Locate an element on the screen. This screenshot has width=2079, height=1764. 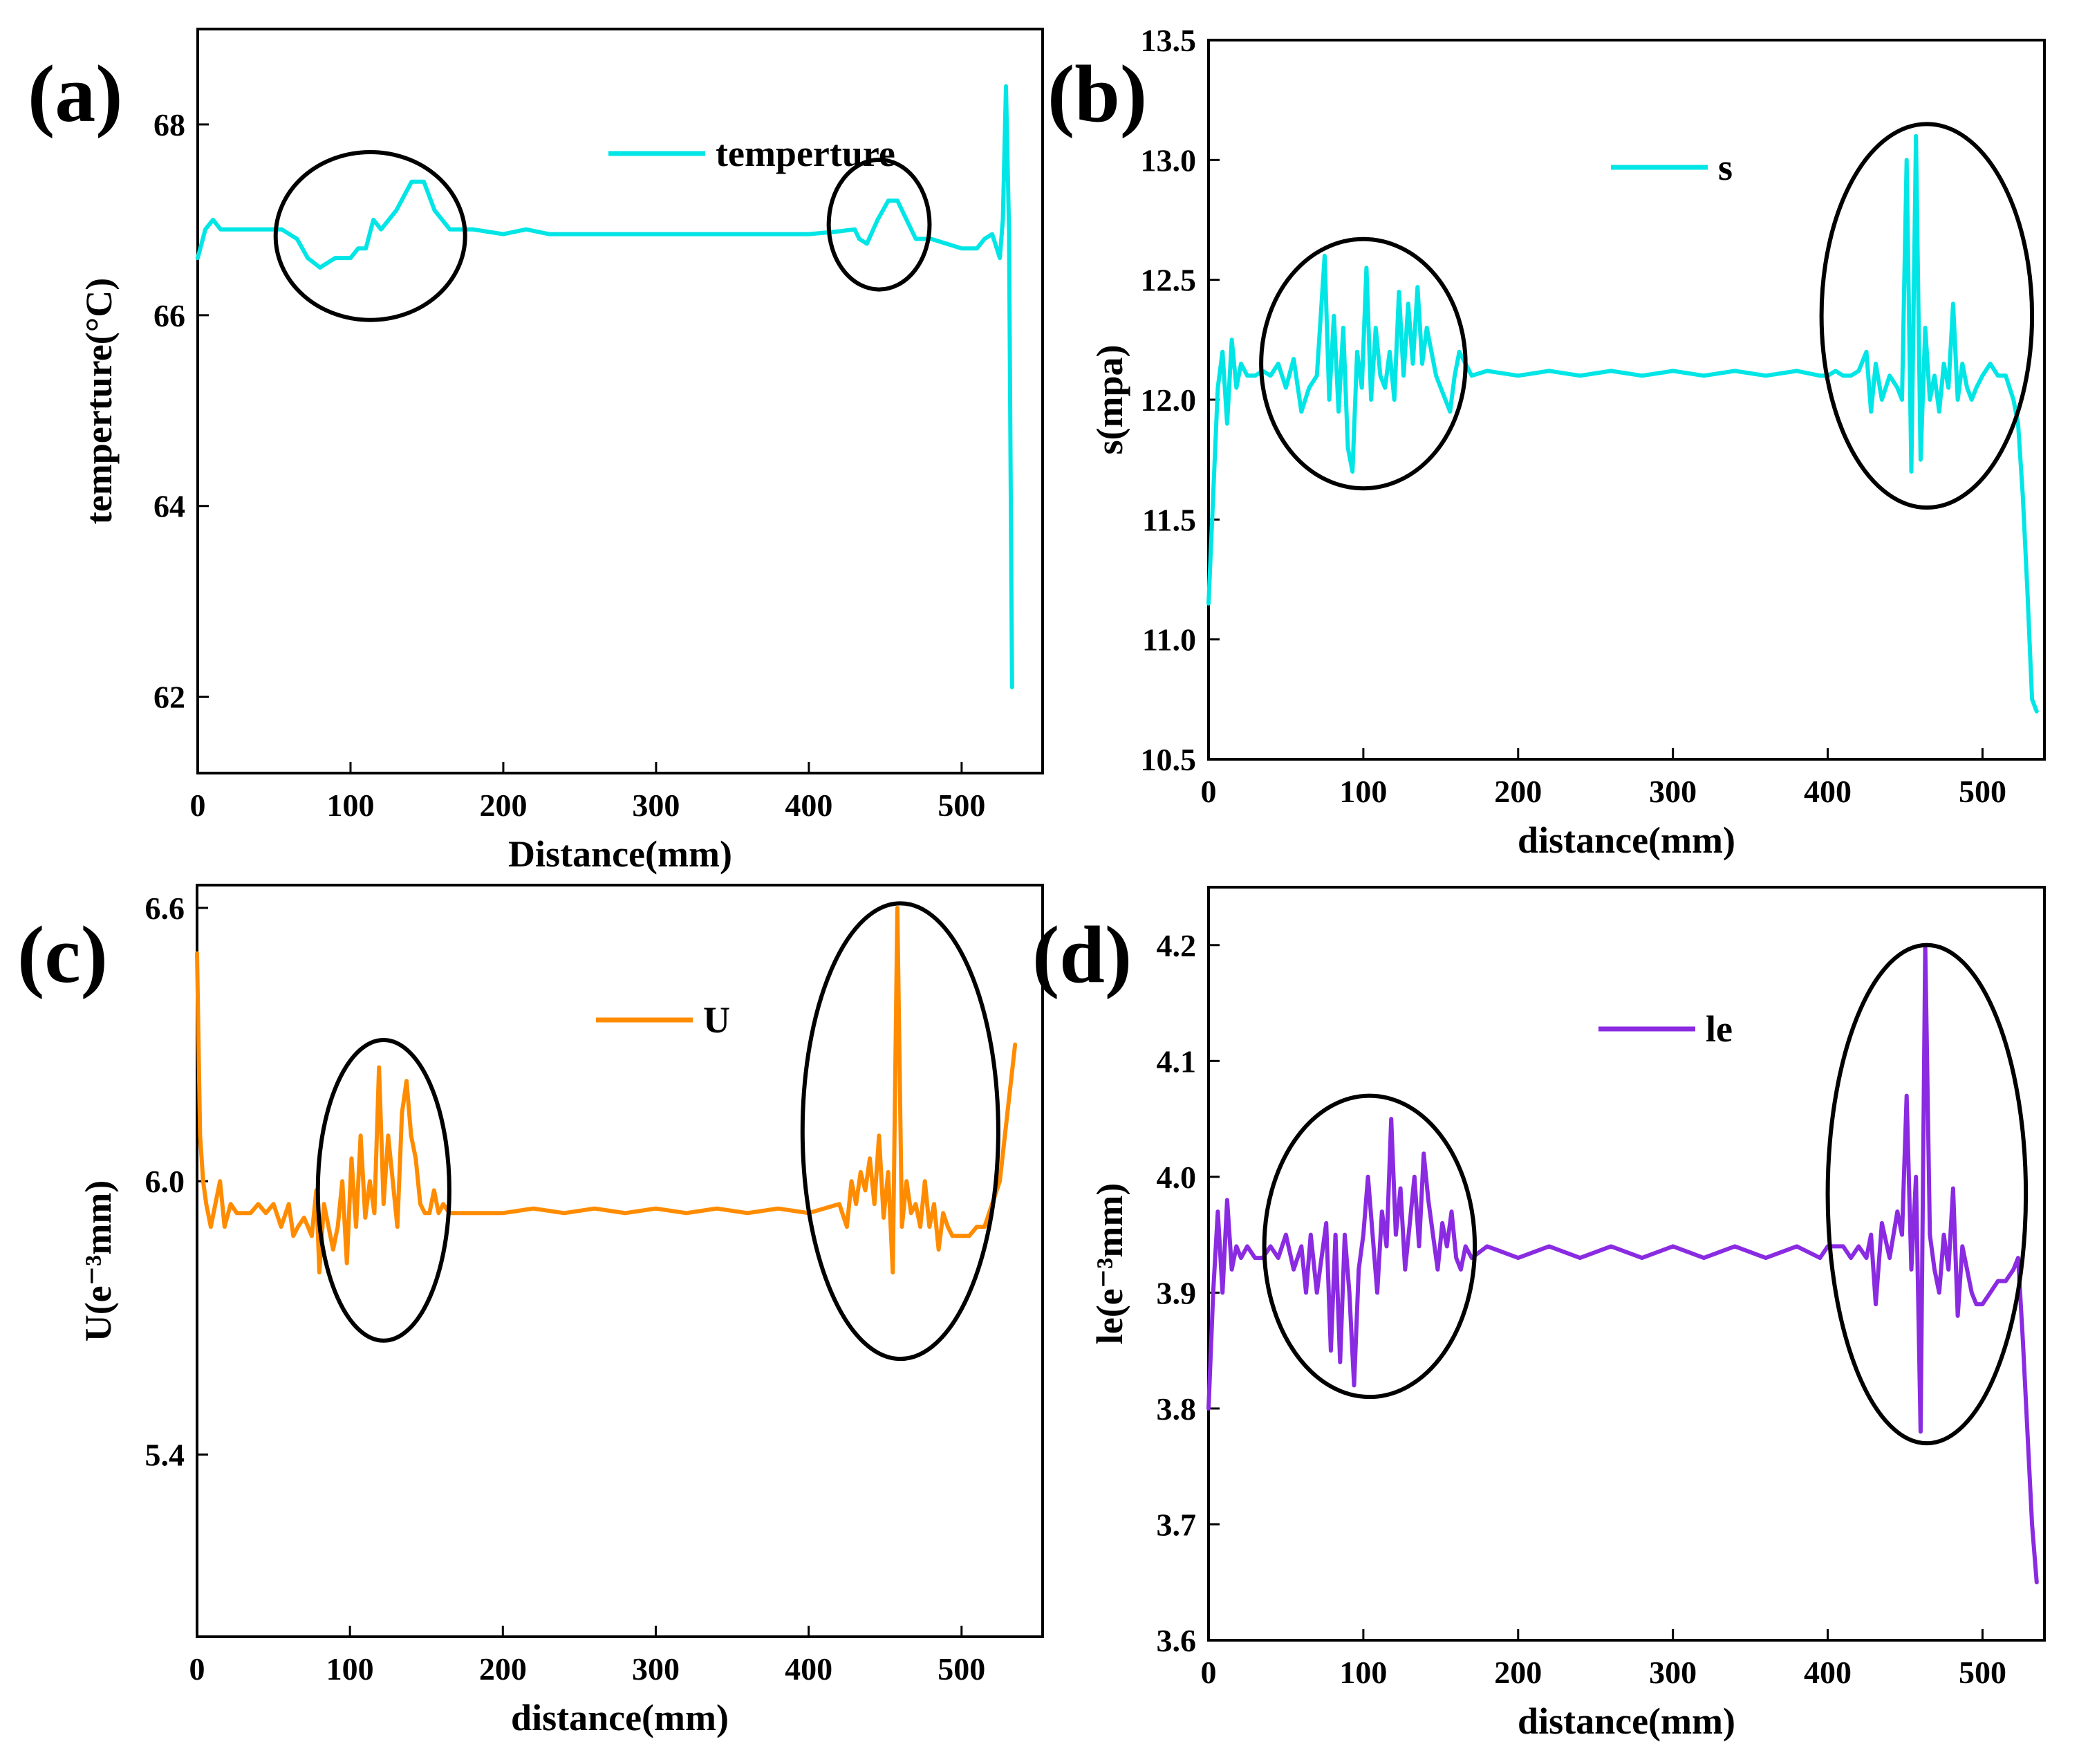
y-tick-label: 3.6 is located at coordinates (1177, 1640).